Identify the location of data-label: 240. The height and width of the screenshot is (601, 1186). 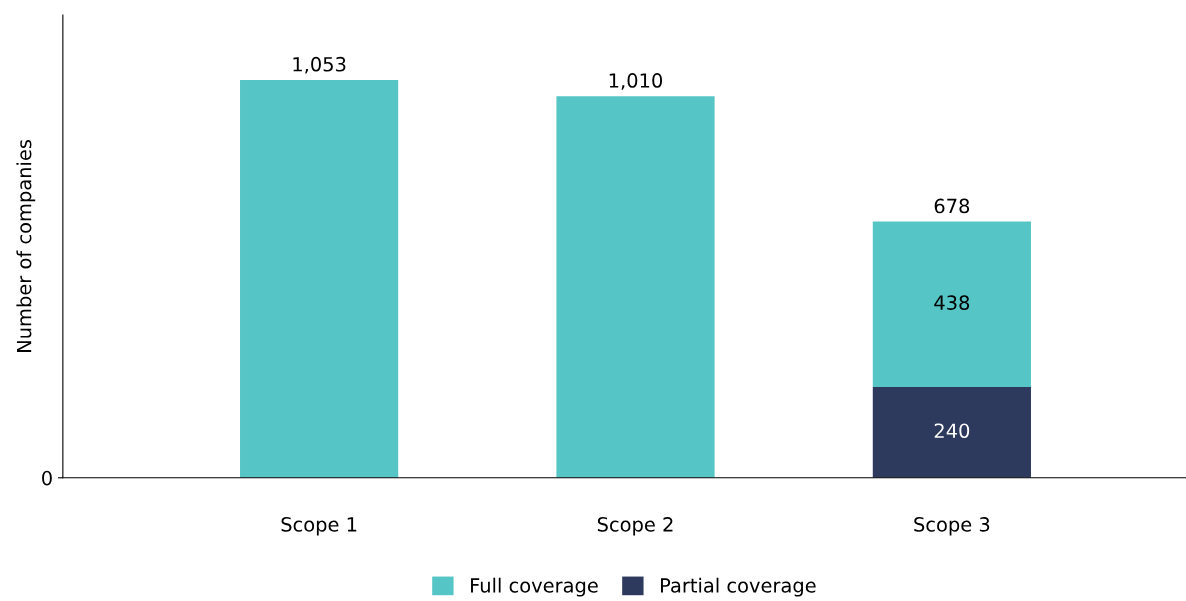
(952, 431).